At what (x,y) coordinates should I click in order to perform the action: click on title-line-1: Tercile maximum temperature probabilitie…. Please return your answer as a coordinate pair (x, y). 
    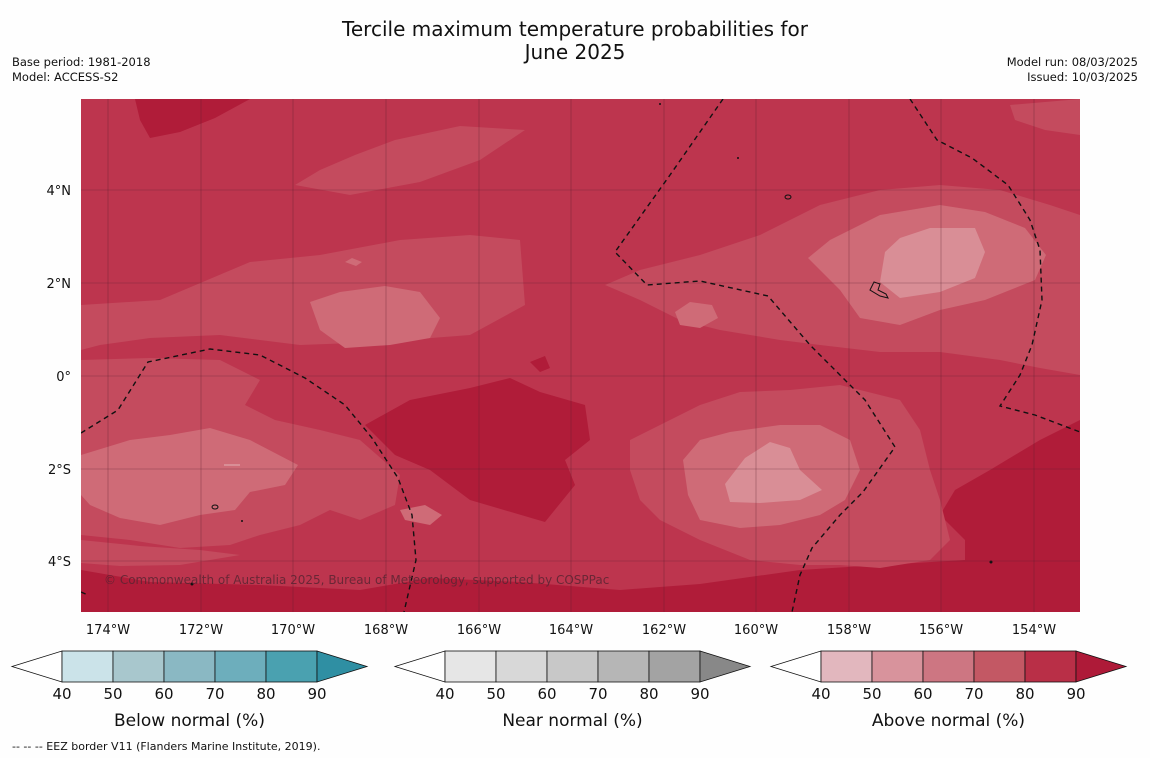
    Looking at the image, I should click on (575, 29).